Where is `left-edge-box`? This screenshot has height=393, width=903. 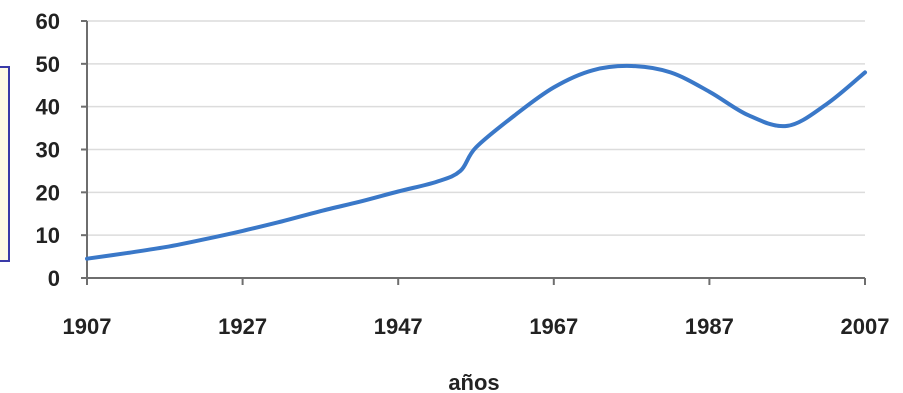 left-edge-box is located at coordinates (5, 164).